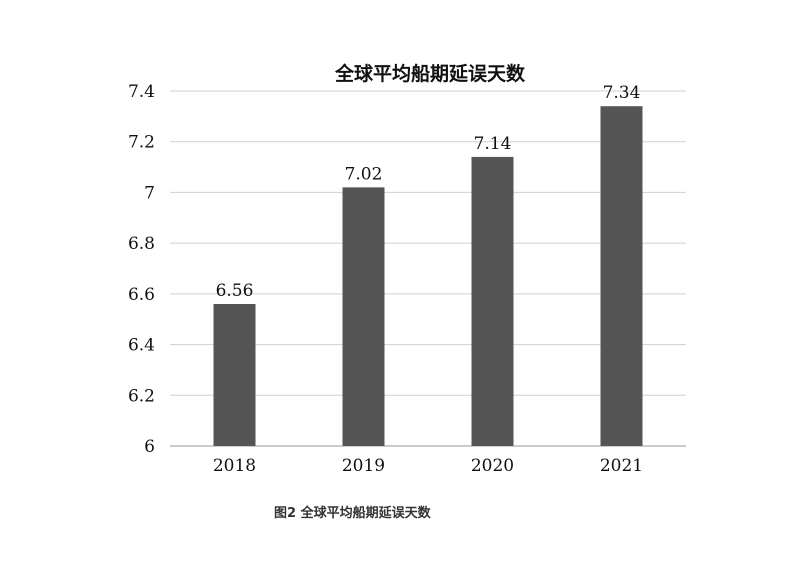  Describe the element at coordinates (352, 513) in the screenshot. I see `figure-caption: 图2 全球平均船期延误天数` at that location.